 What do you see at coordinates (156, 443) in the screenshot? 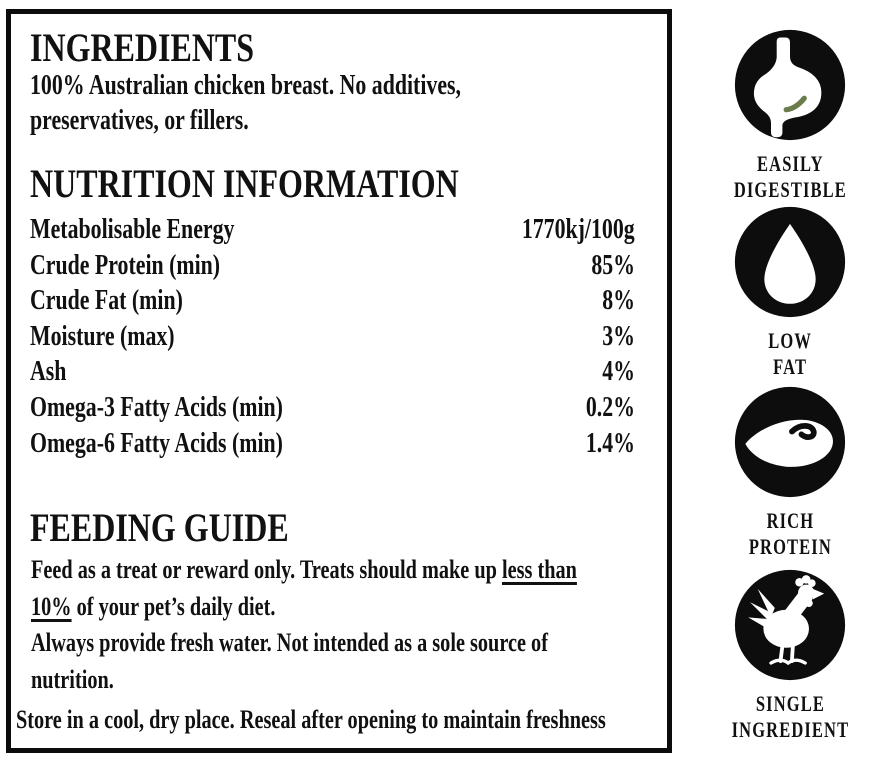
I see `nutrient-name: Omega-6 Fatty Acids (min)` at bounding box center [156, 443].